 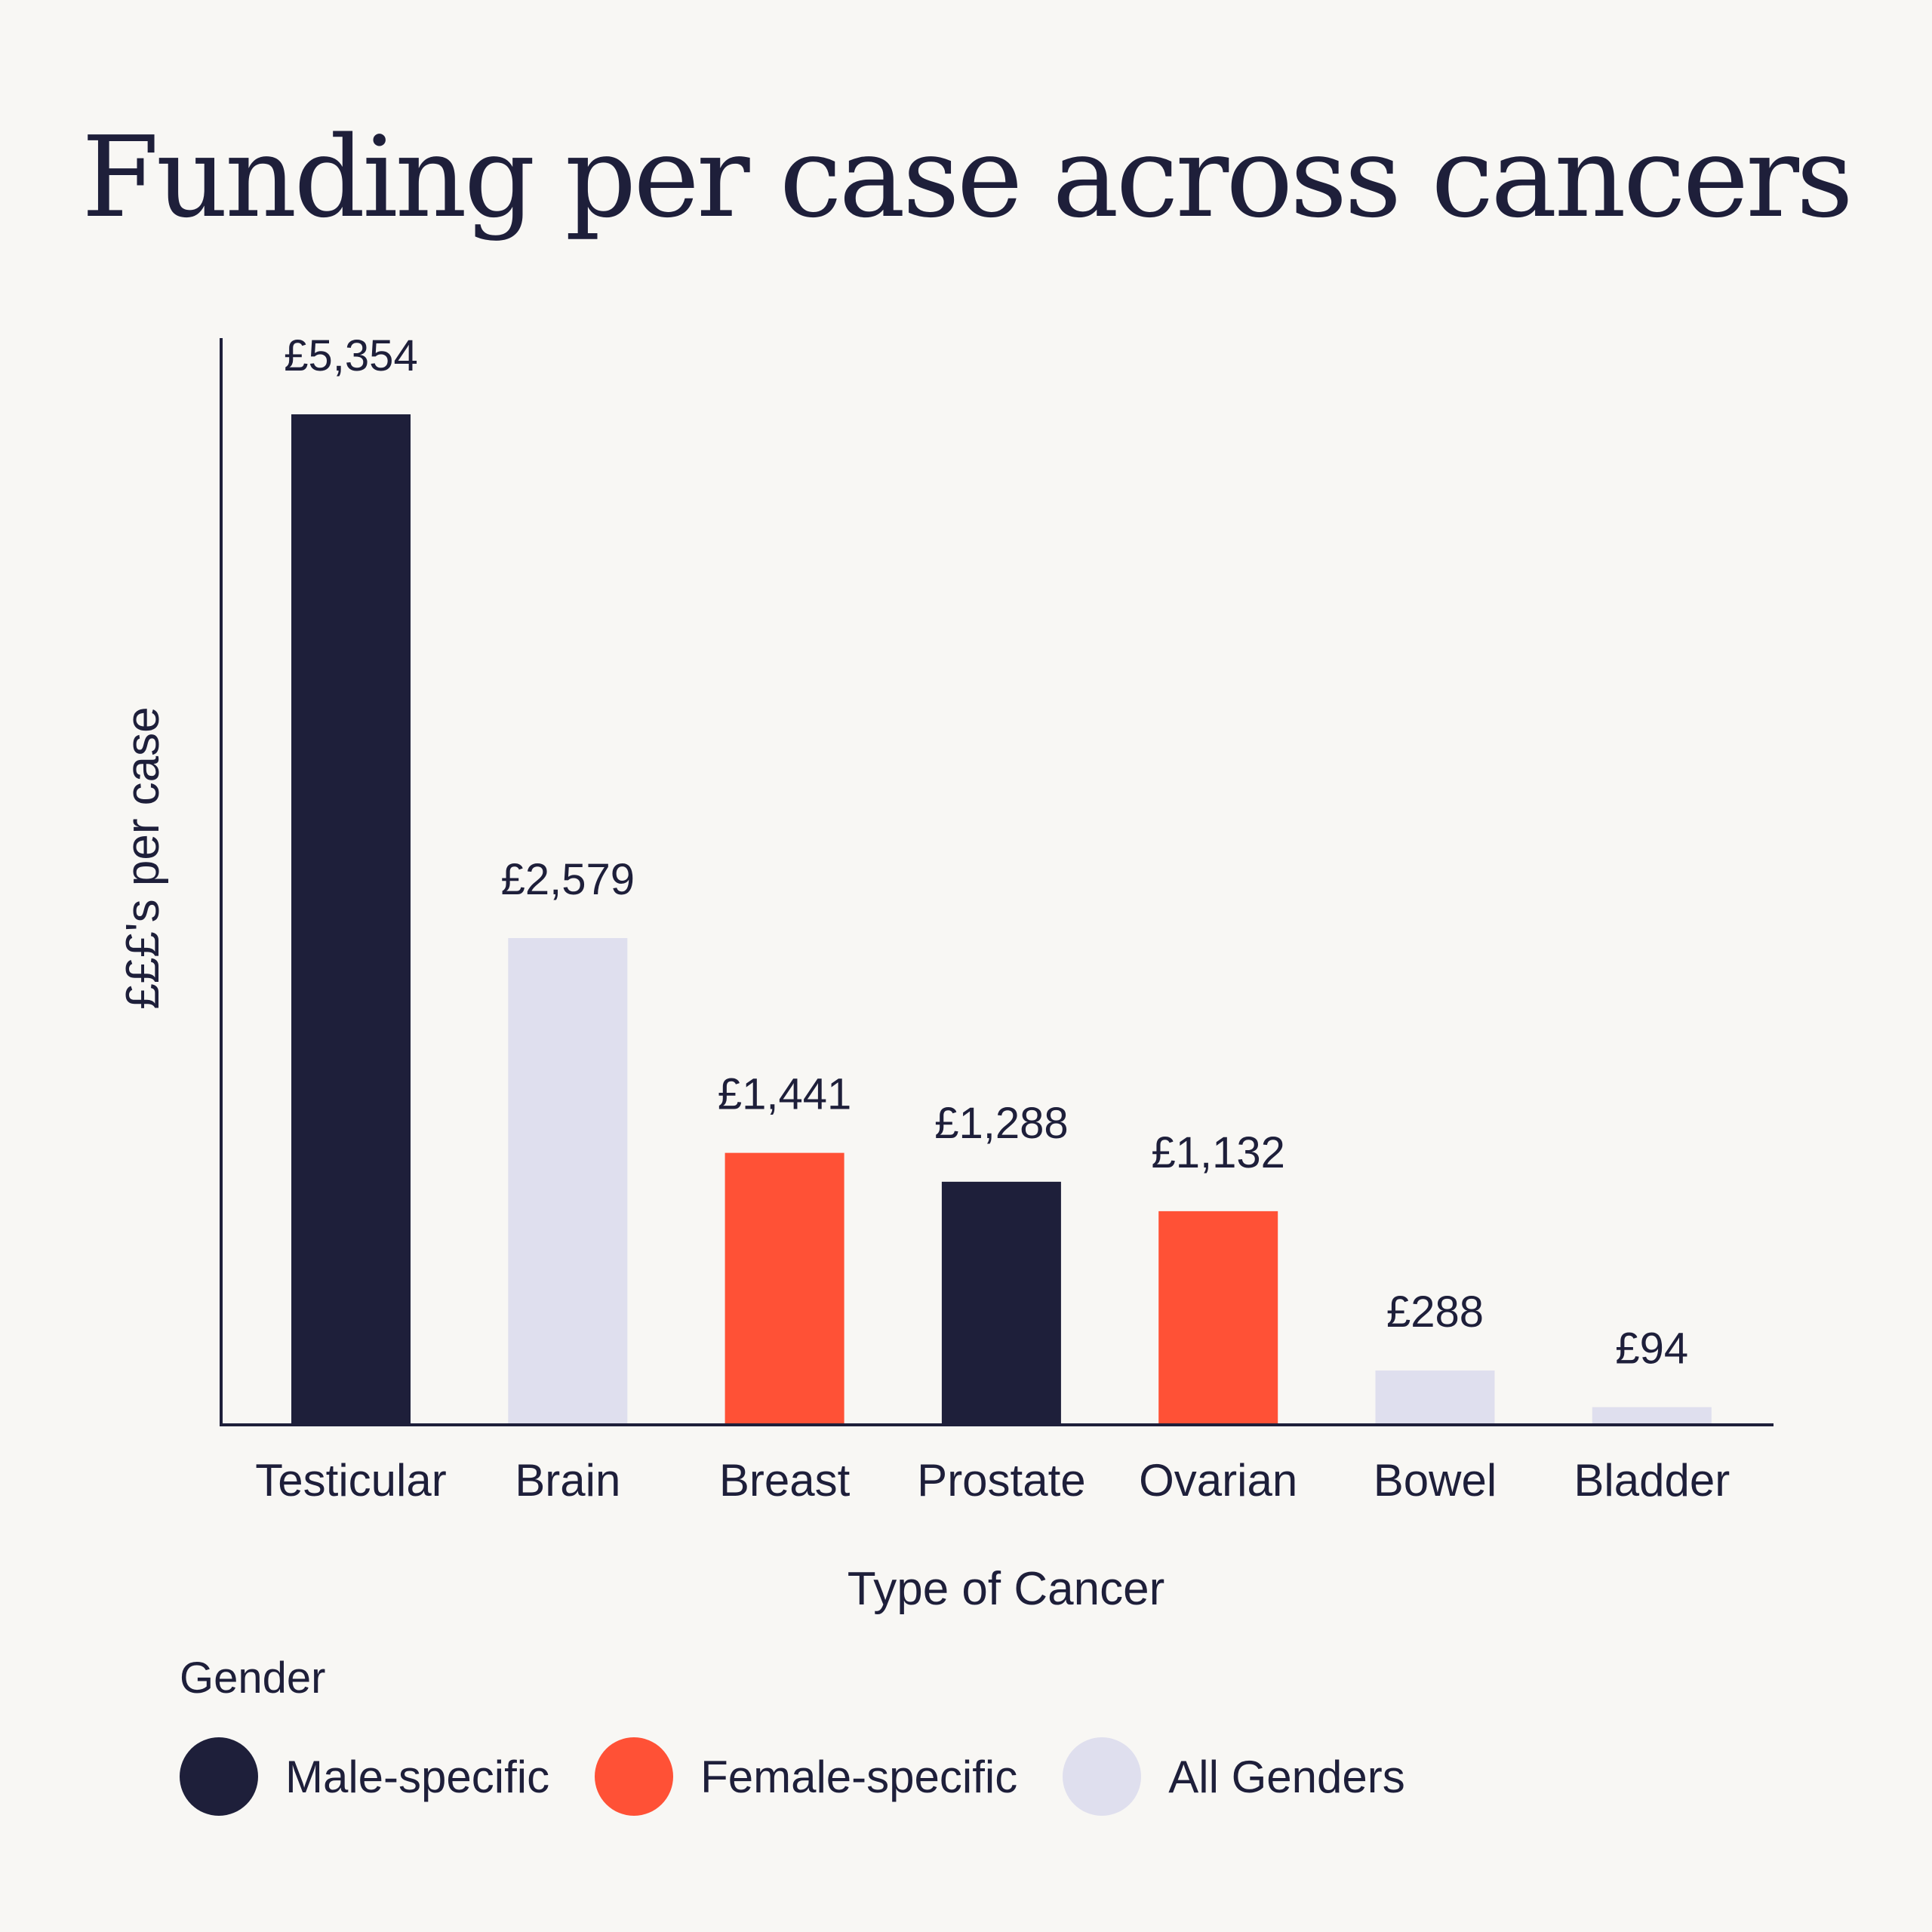 What do you see at coordinates (143, 857) in the screenshot?
I see `y-axis-label: £££'s per case` at bounding box center [143, 857].